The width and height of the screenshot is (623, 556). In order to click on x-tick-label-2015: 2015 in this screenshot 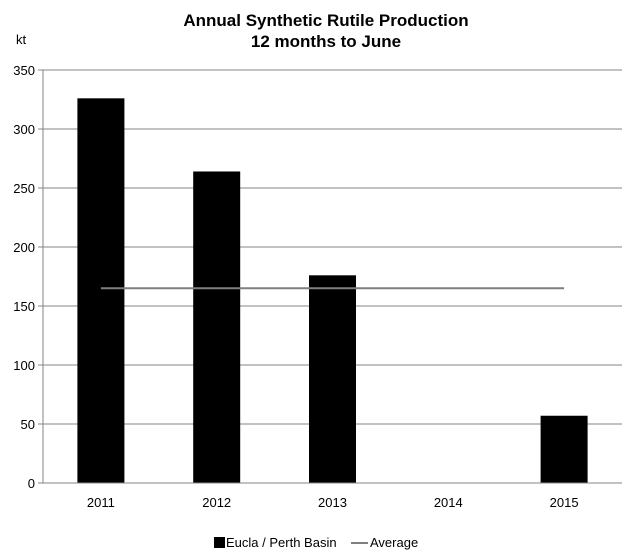, I will do `click(564, 502)`.